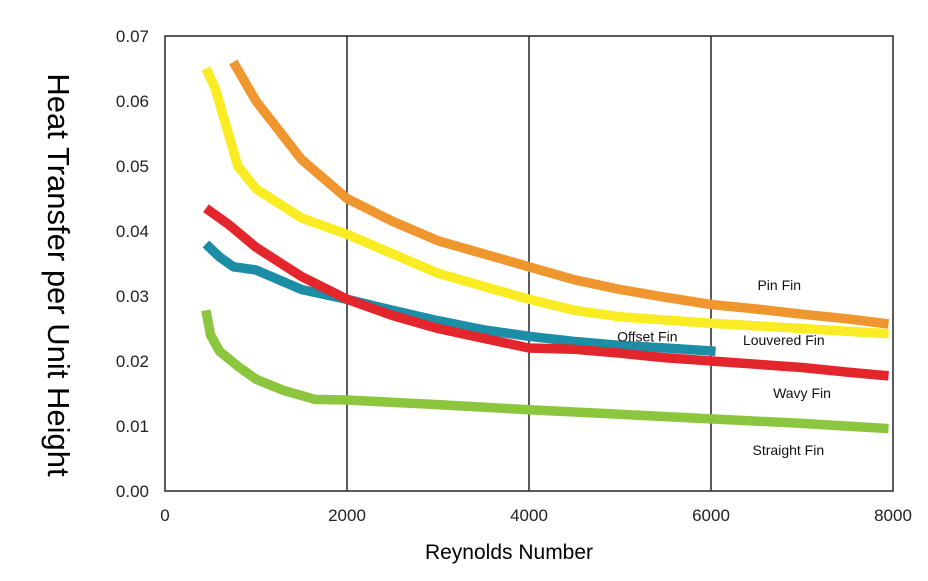  Describe the element at coordinates (802, 393) in the screenshot. I see `series-annotation: Wavy Fin` at that location.